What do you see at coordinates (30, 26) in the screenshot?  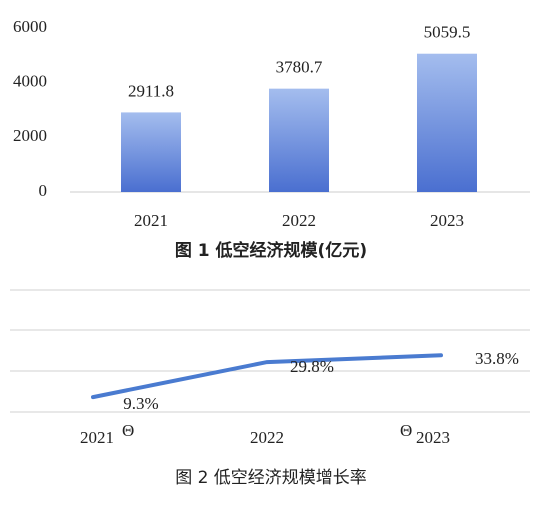 I see `y-tick-label: 6000` at bounding box center [30, 26].